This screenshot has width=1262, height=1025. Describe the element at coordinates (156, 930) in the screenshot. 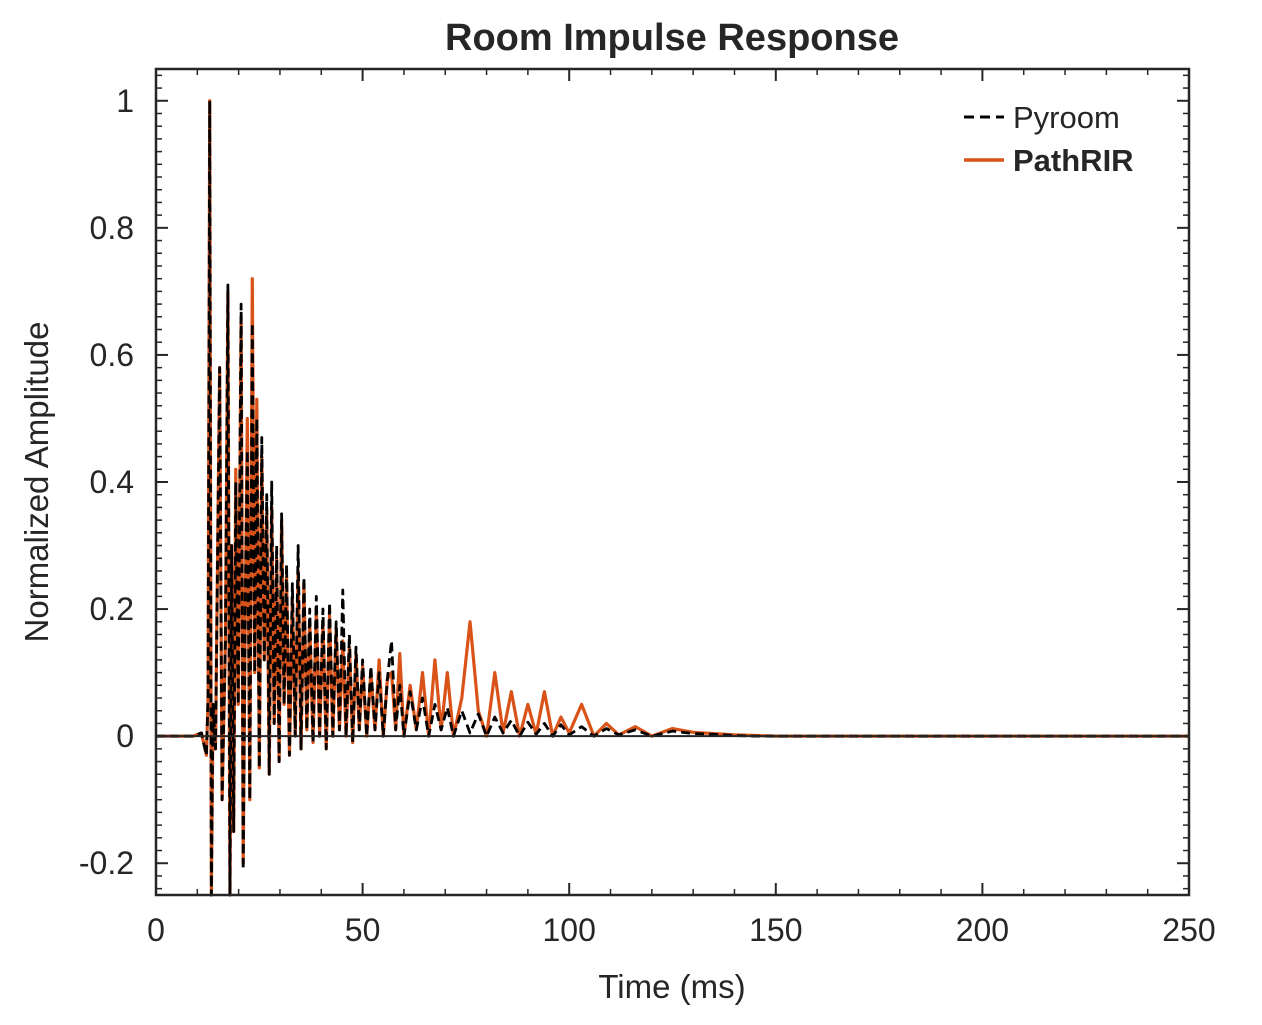

I see `x-tick-label: 0` at that location.